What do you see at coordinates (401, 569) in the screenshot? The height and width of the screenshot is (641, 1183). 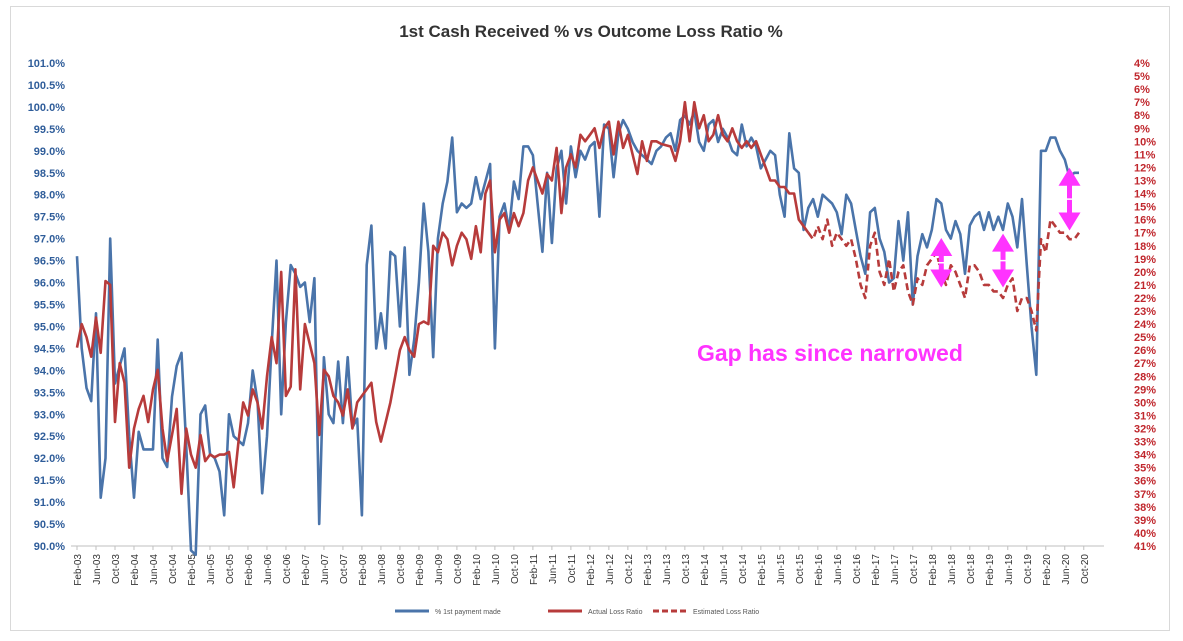 I see `x-tick-label: Oct-08` at bounding box center [401, 569].